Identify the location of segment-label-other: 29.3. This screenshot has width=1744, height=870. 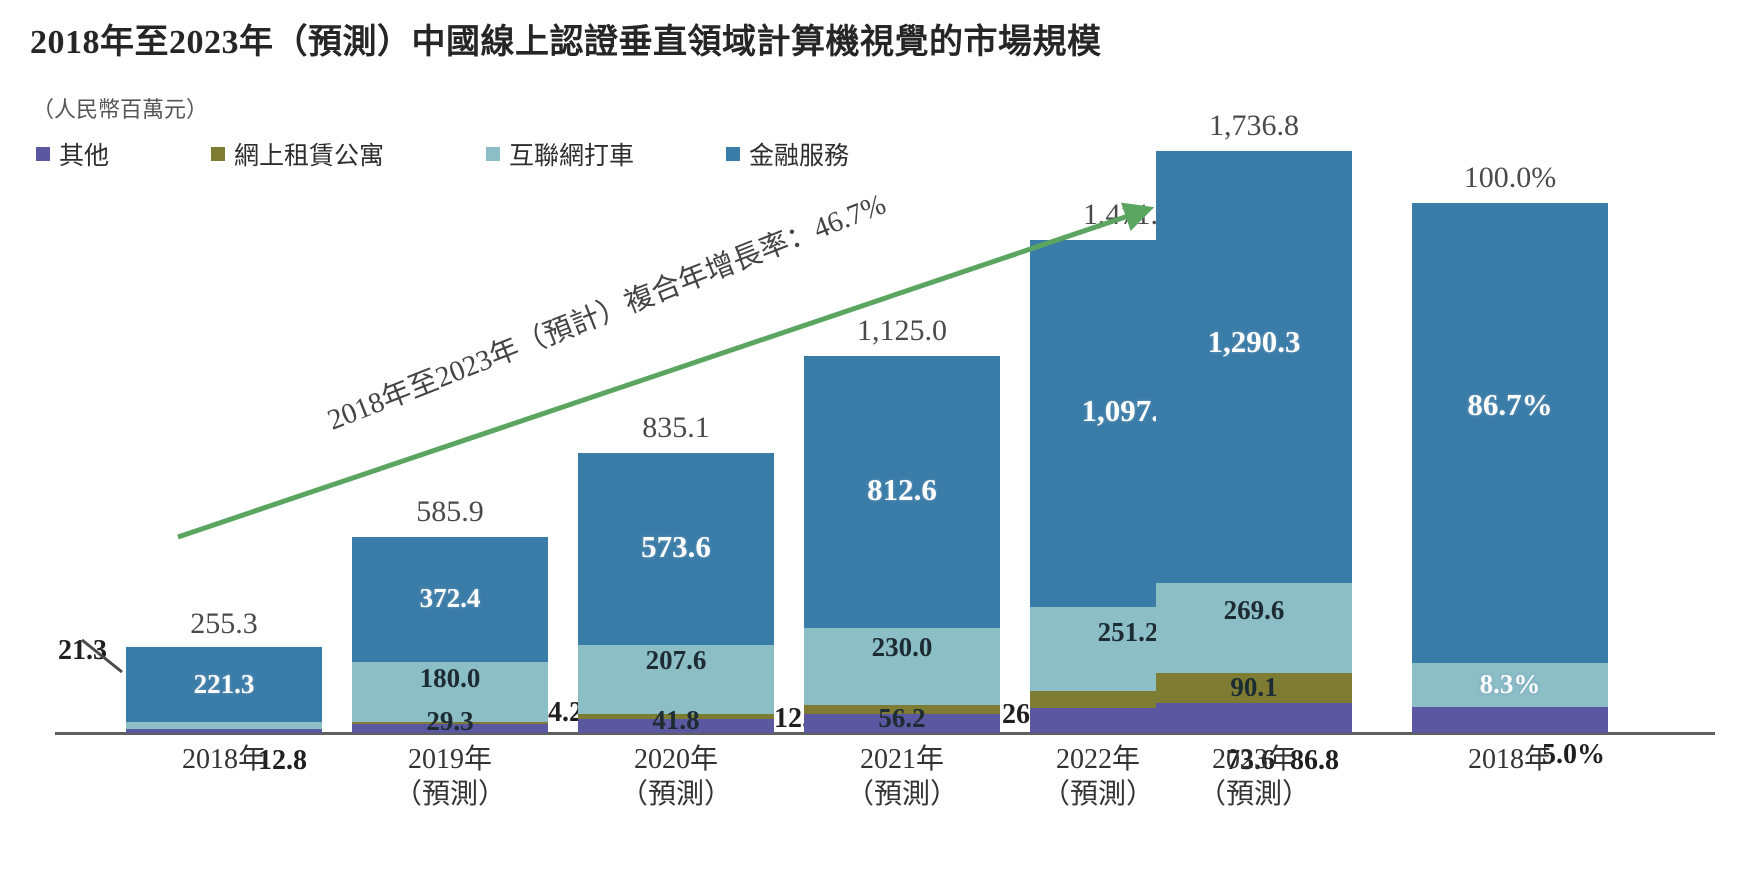
(450, 721).